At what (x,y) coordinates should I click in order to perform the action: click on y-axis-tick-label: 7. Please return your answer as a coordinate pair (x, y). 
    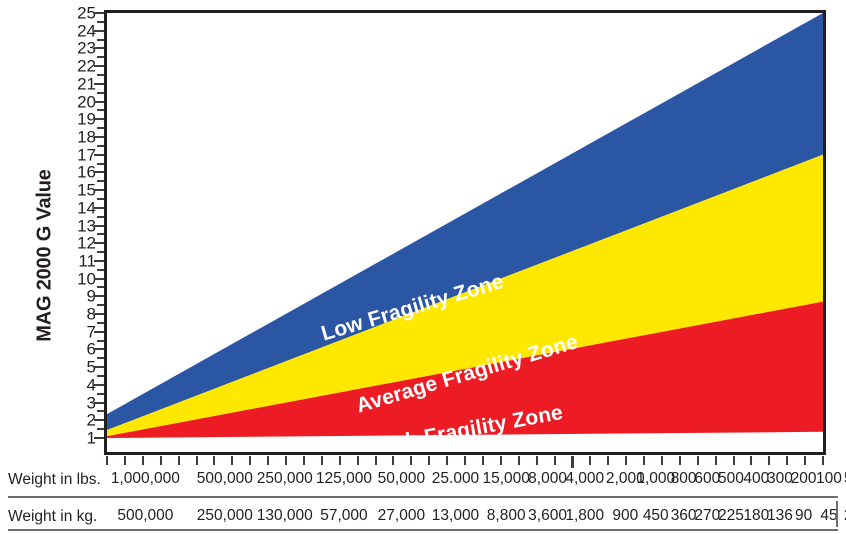
    Looking at the image, I should click on (91, 332).